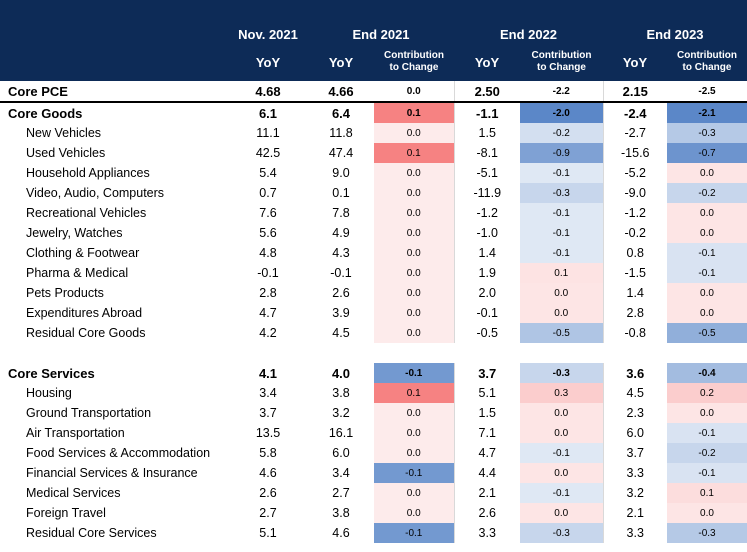 The height and width of the screenshot is (552, 747). What do you see at coordinates (268, 193) in the screenshot?
I see `yoy-cell: 0.7` at bounding box center [268, 193].